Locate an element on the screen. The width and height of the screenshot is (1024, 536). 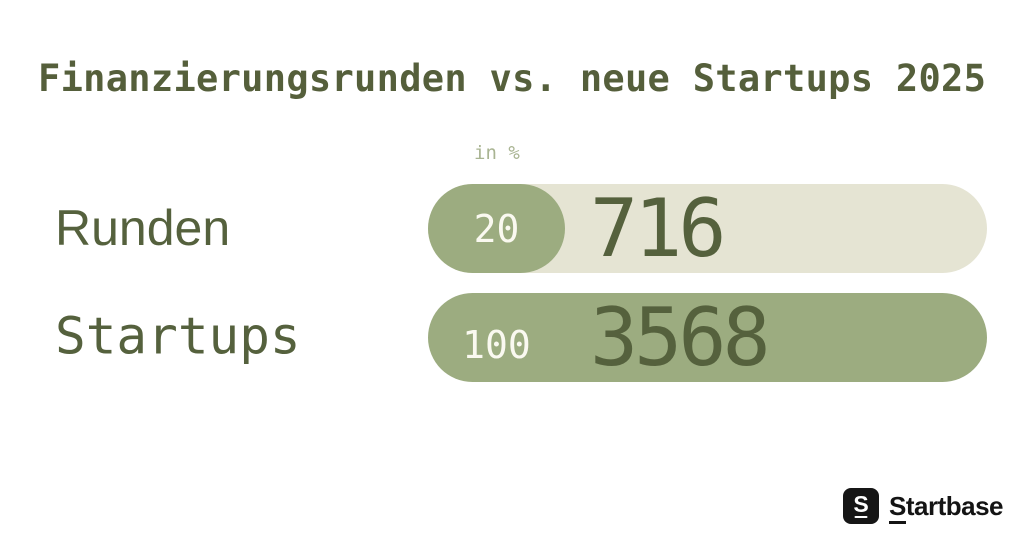
wordmark-rest: tartbase is located at coordinates (954, 506).